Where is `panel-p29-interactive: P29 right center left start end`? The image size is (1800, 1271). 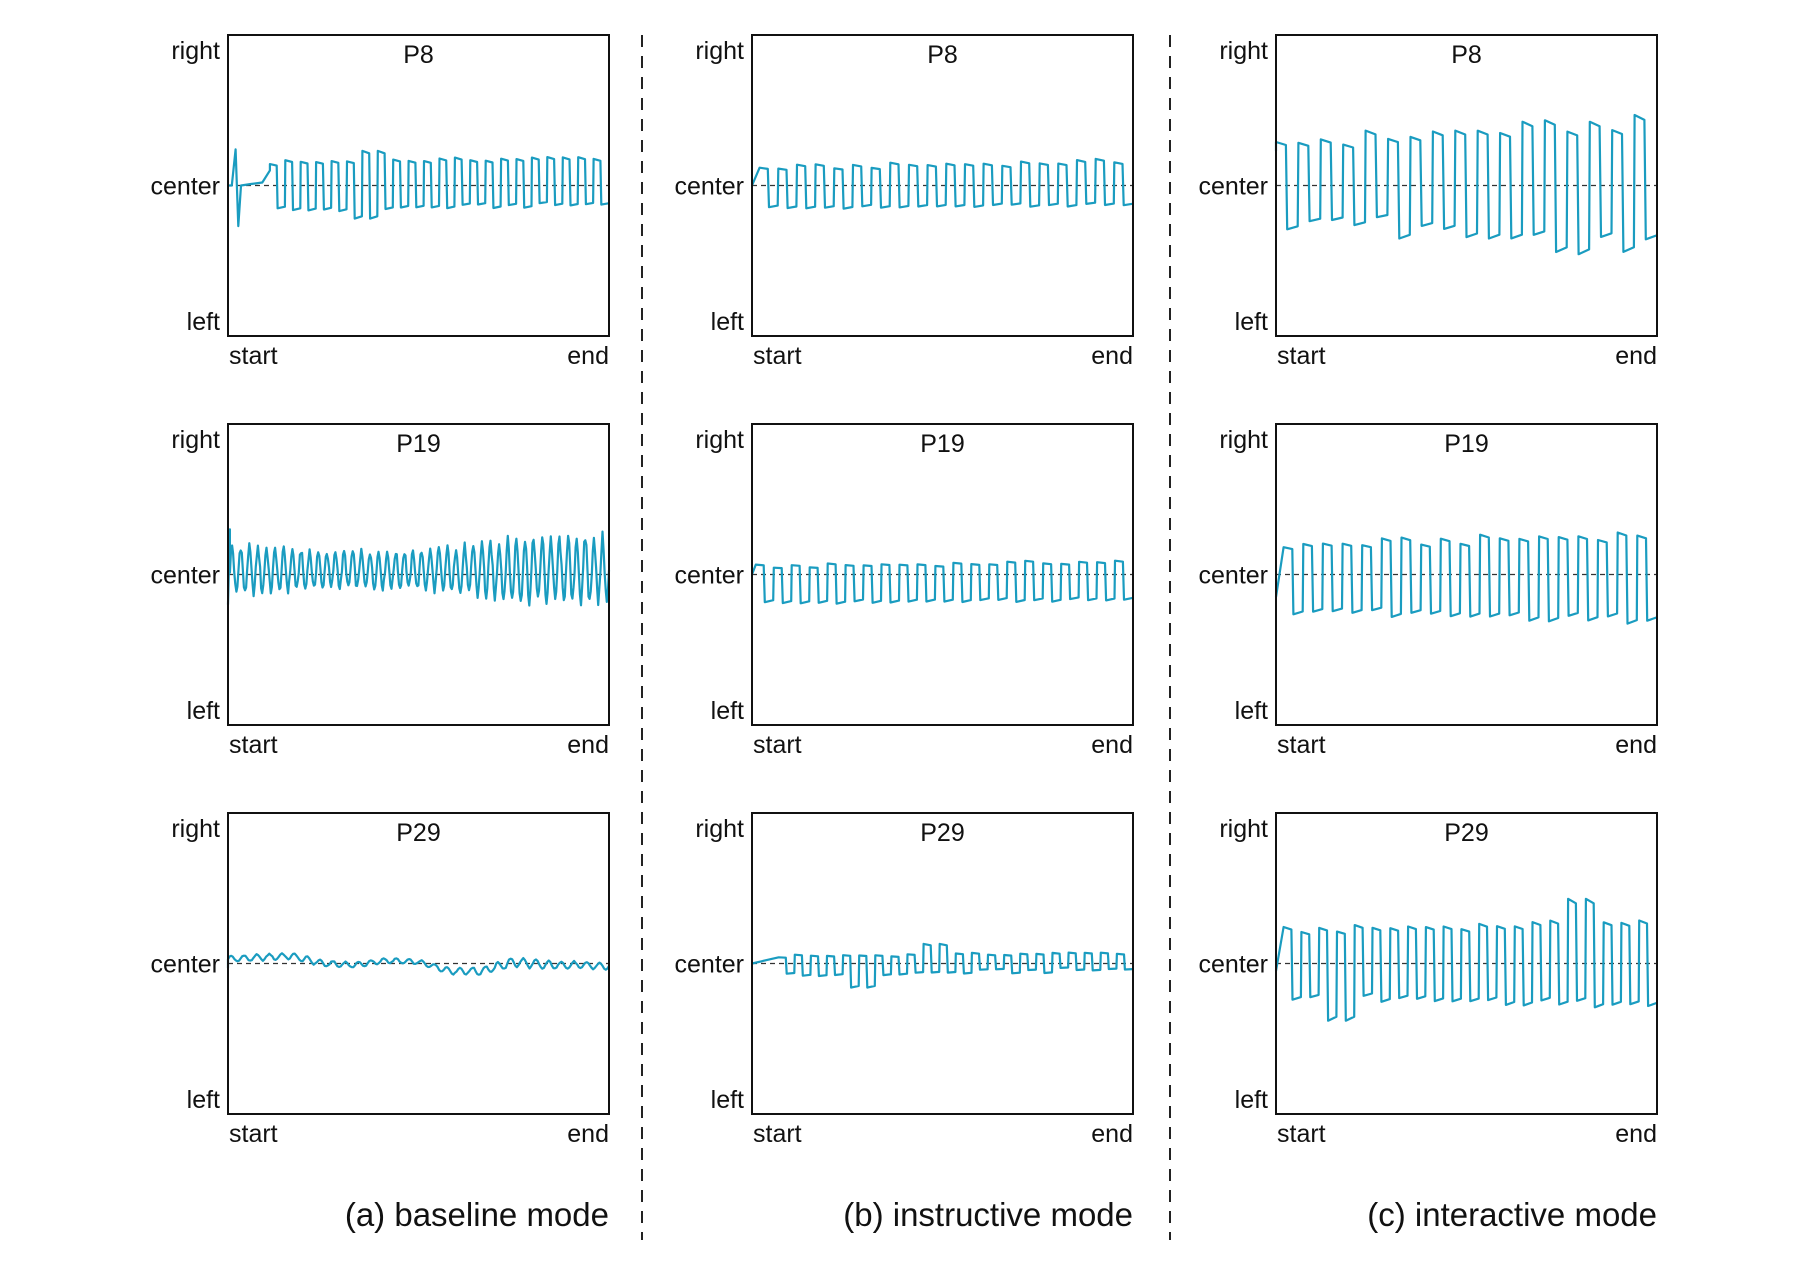
panel-p29-interactive: P29 right center left start end is located at coordinates (1428, 980).